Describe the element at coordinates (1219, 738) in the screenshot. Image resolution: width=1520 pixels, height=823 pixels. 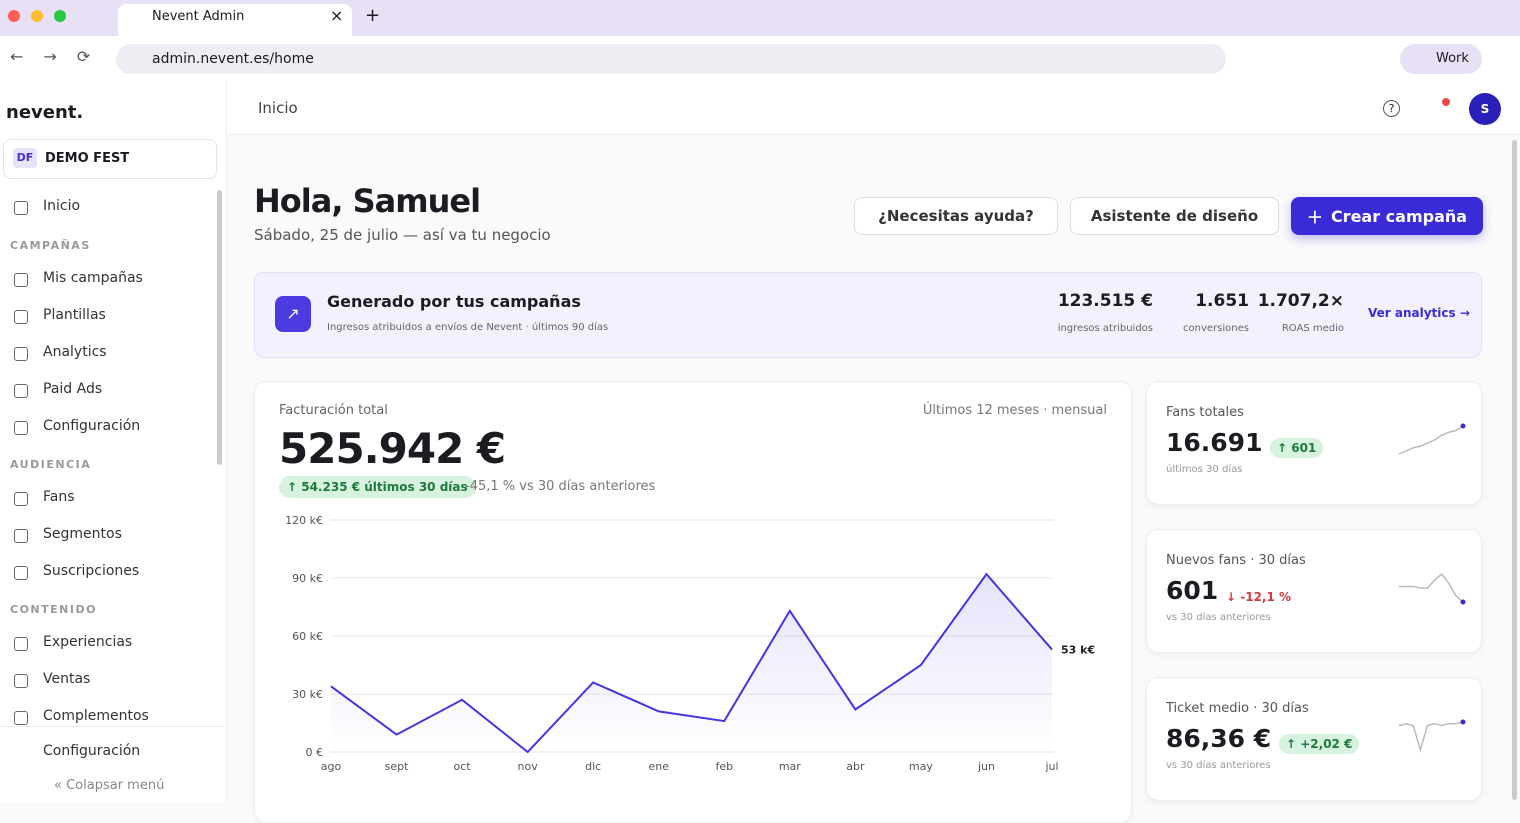
I see `card-value: 86,36 €` at that location.